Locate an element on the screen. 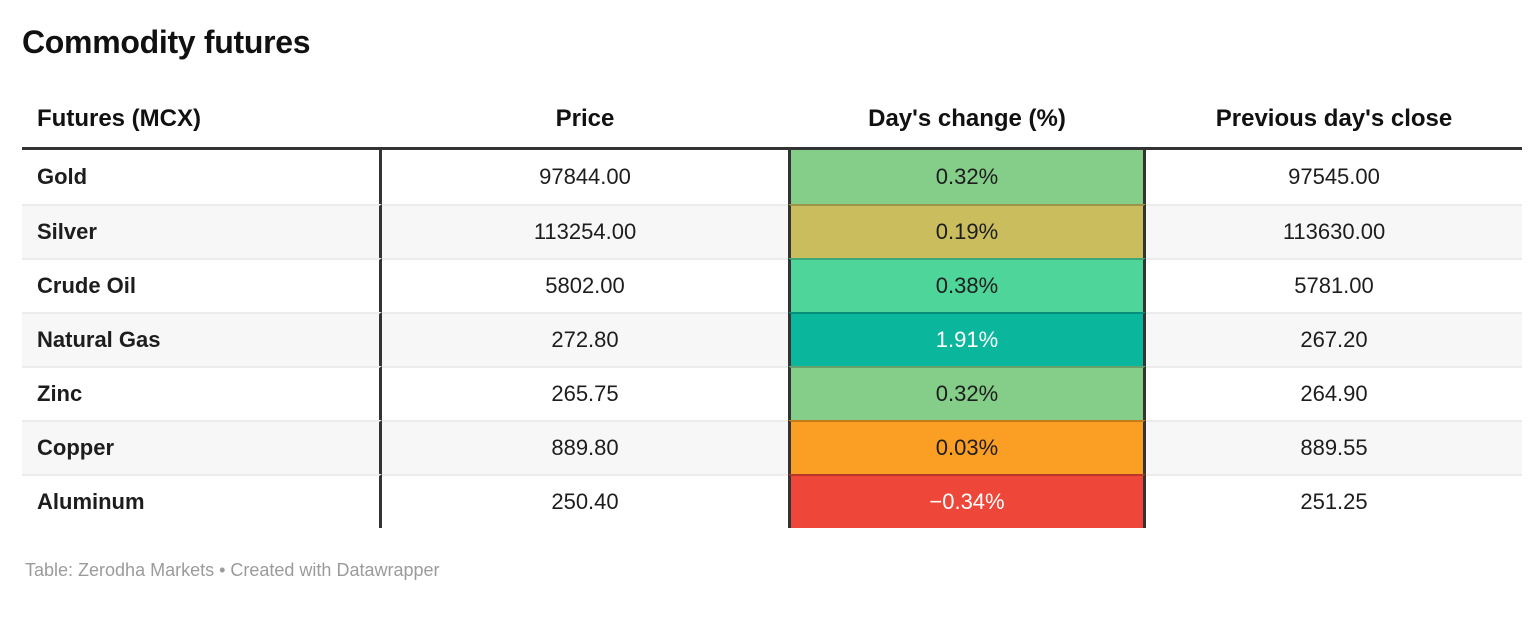 Image resolution: width=1540 pixels, height=644 pixels. day-change-cell: 0.38% is located at coordinates (967, 285).